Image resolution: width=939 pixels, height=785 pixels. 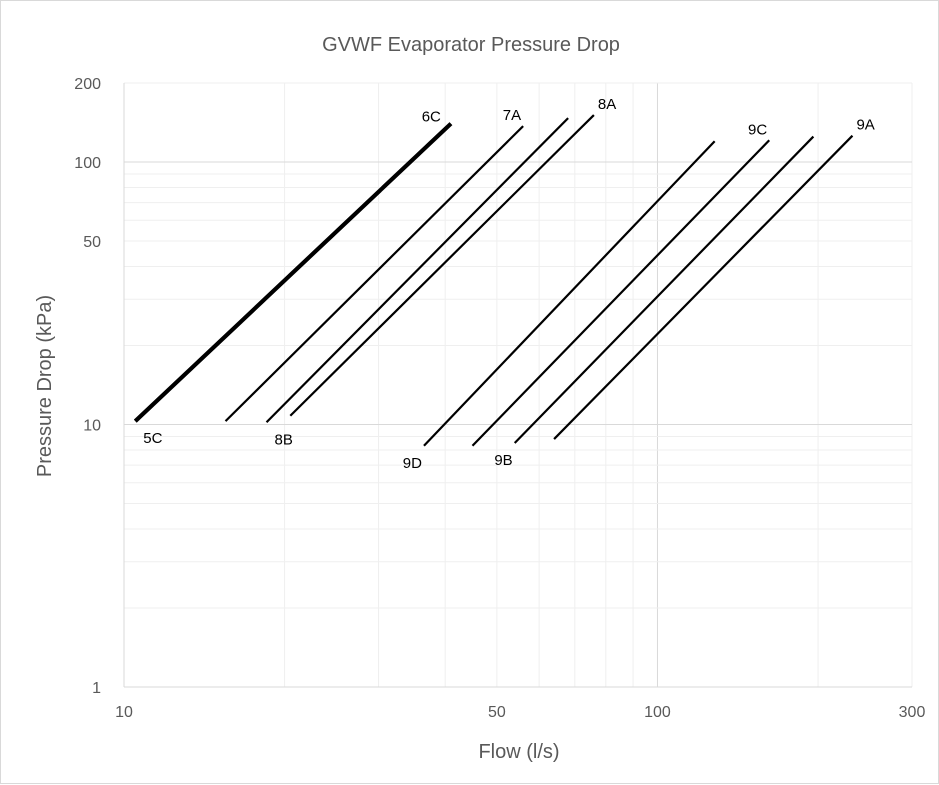 What do you see at coordinates (607, 104) in the screenshot?
I see `series-label-8a: 8A` at bounding box center [607, 104].